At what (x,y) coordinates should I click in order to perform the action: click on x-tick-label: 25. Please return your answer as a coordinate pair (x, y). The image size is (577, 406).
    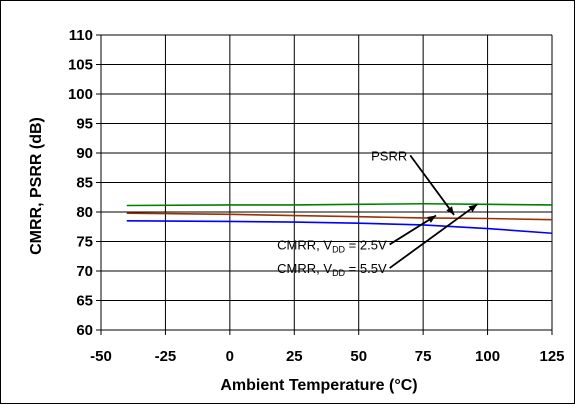
    Looking at the image, I should click on (294, 356).